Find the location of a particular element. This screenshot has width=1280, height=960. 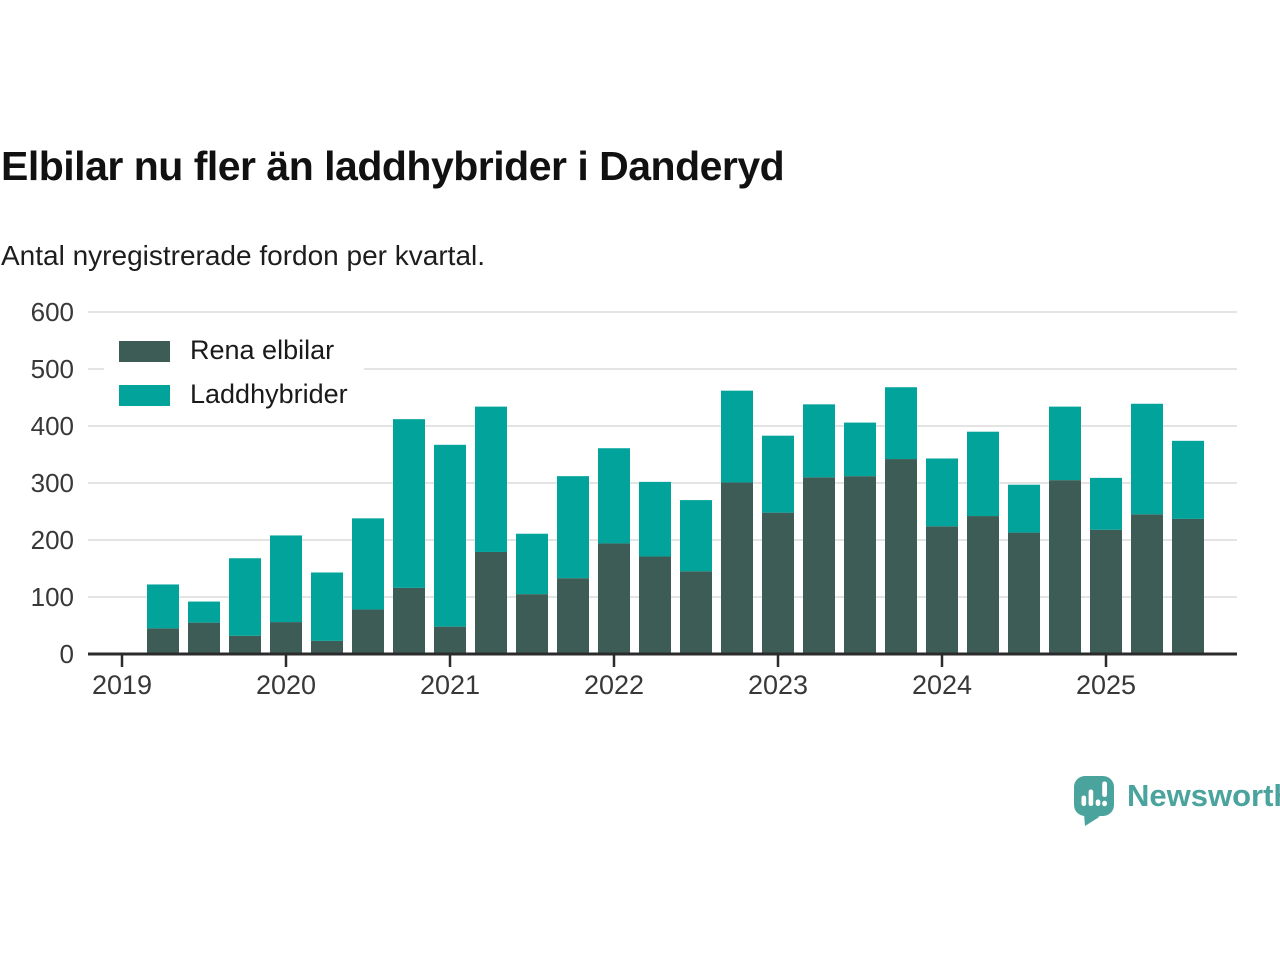

y-tick-label-200: 200 is located at coordinates (52, 540).